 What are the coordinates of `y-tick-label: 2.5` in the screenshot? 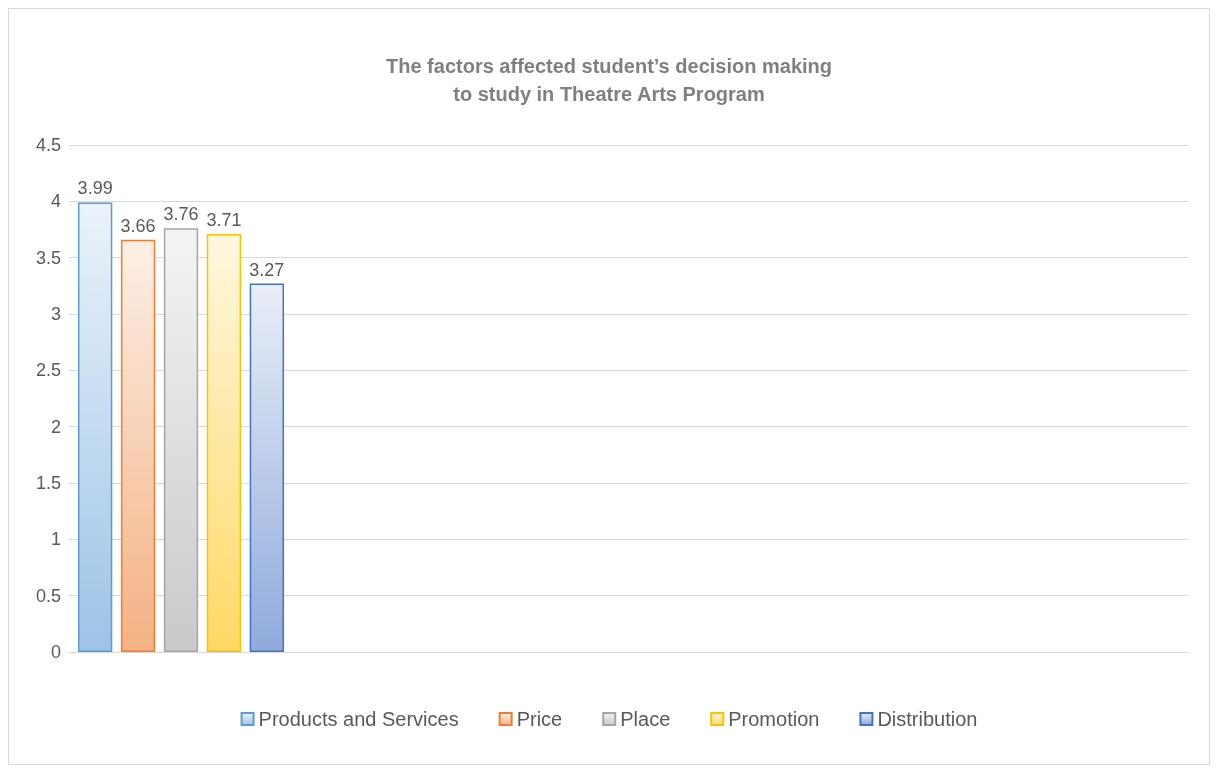 It's located at (48, 370).